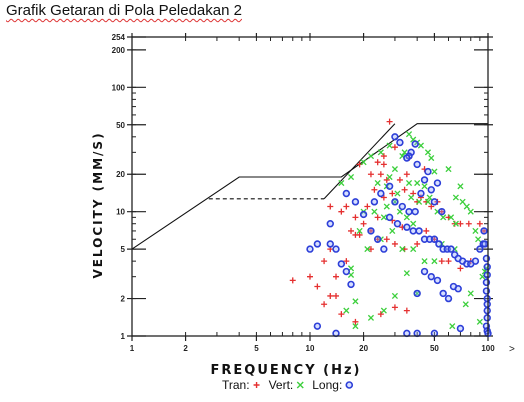 This screenshot has height=402, width=524. What do you see at coordinates (120, 212) in the screenshot?
I see `y-tick-label: 10` at bounding box center [120, 212].